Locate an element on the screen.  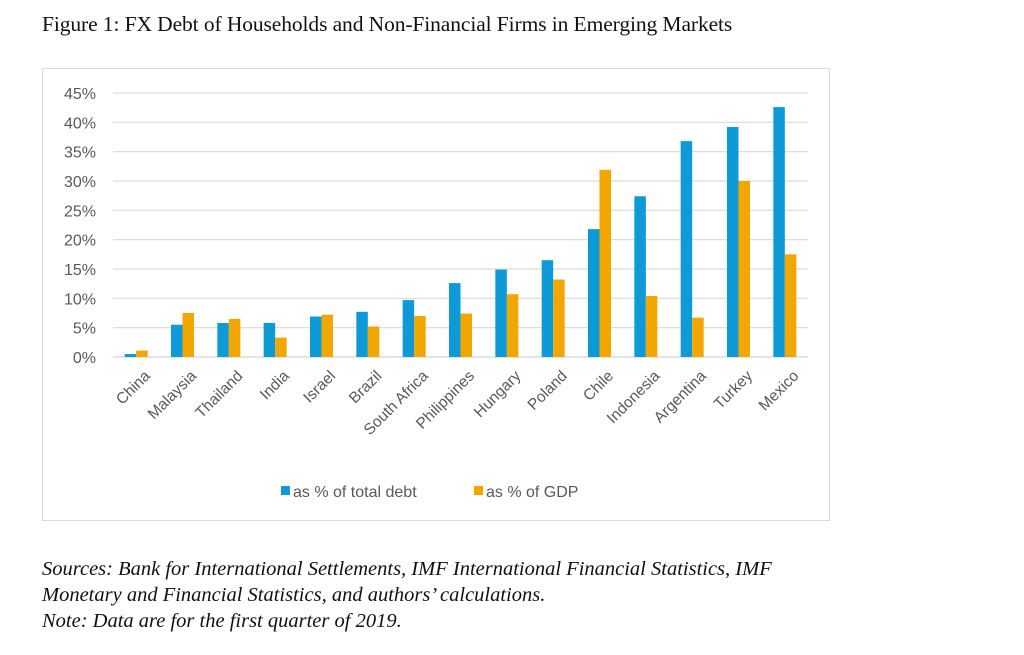
bar-gdp-indonesia is located at coordinates (651, 326).